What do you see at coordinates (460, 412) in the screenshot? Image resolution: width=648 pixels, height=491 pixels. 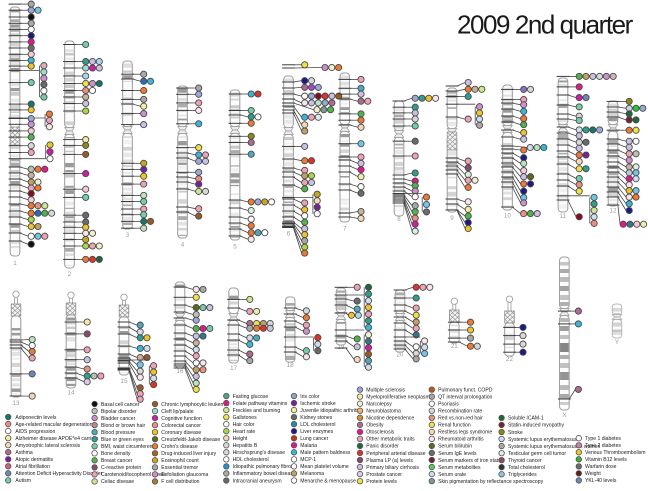 I see `svg-text: Recombination rate` at bounding box center [460, 412].